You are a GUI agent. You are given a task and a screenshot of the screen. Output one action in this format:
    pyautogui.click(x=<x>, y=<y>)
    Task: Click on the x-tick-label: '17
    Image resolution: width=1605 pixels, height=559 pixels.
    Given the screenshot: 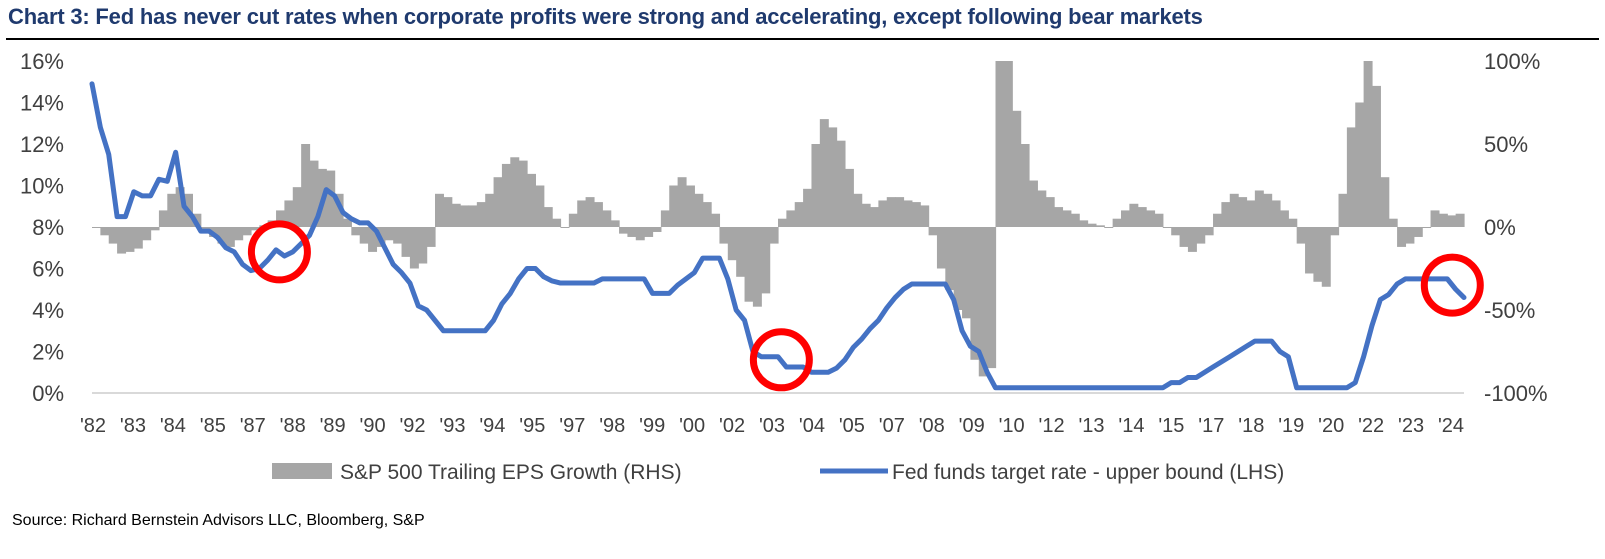 What is the action you would take?
    pyautogui.click(x=1211, y=426)
    